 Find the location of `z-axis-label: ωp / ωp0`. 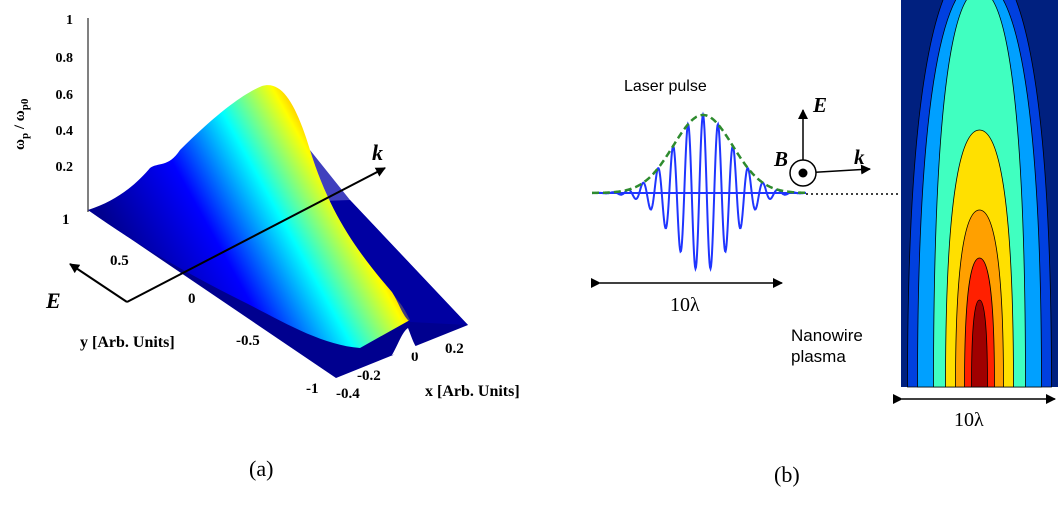

z-axis-label: ωp / ωp0 is located at coordinates (21, 124).